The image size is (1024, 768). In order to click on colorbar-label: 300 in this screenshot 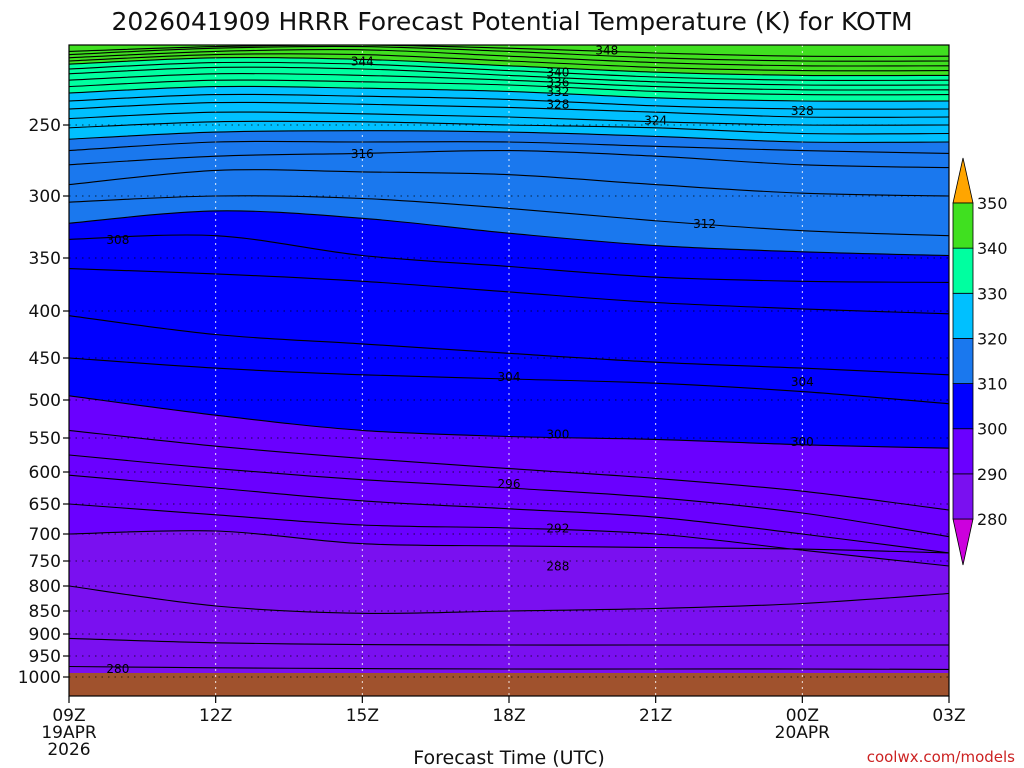, I will do `click(992, 429)`.